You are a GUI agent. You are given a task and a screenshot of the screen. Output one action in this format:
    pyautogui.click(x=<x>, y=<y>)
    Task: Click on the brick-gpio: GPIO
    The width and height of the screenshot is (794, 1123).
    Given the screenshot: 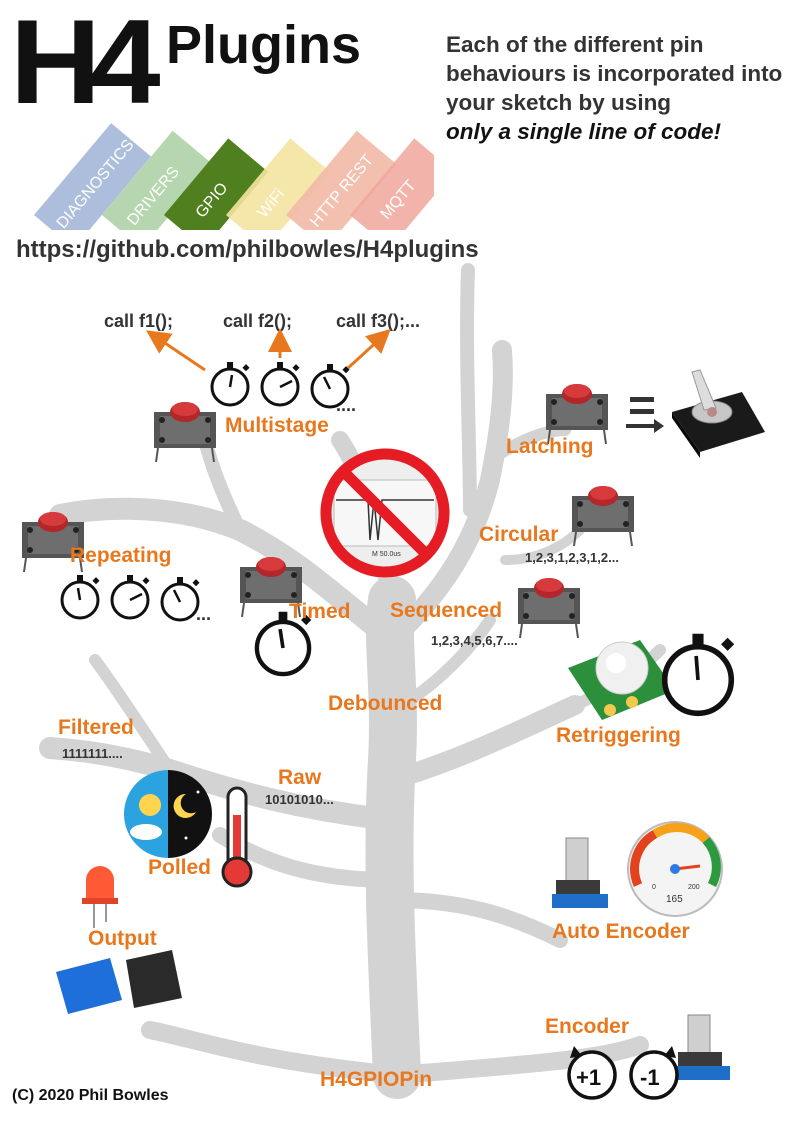 What is the action you would take?
    pyautogui.click(x=216, y=184)
    